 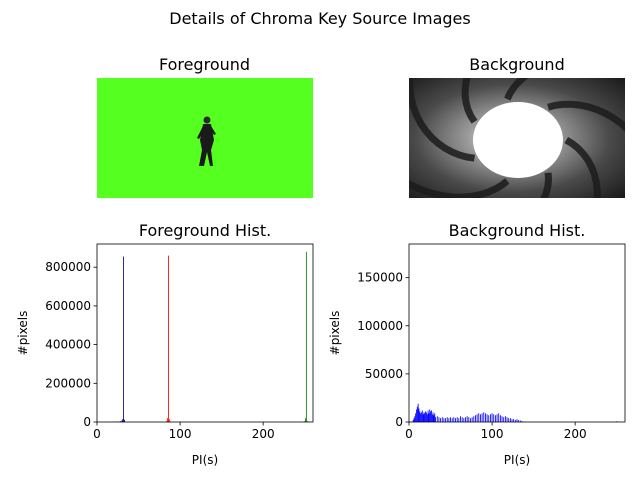 I want to click on foreground-ytick-label: 400000, so click(x=68, y=345).